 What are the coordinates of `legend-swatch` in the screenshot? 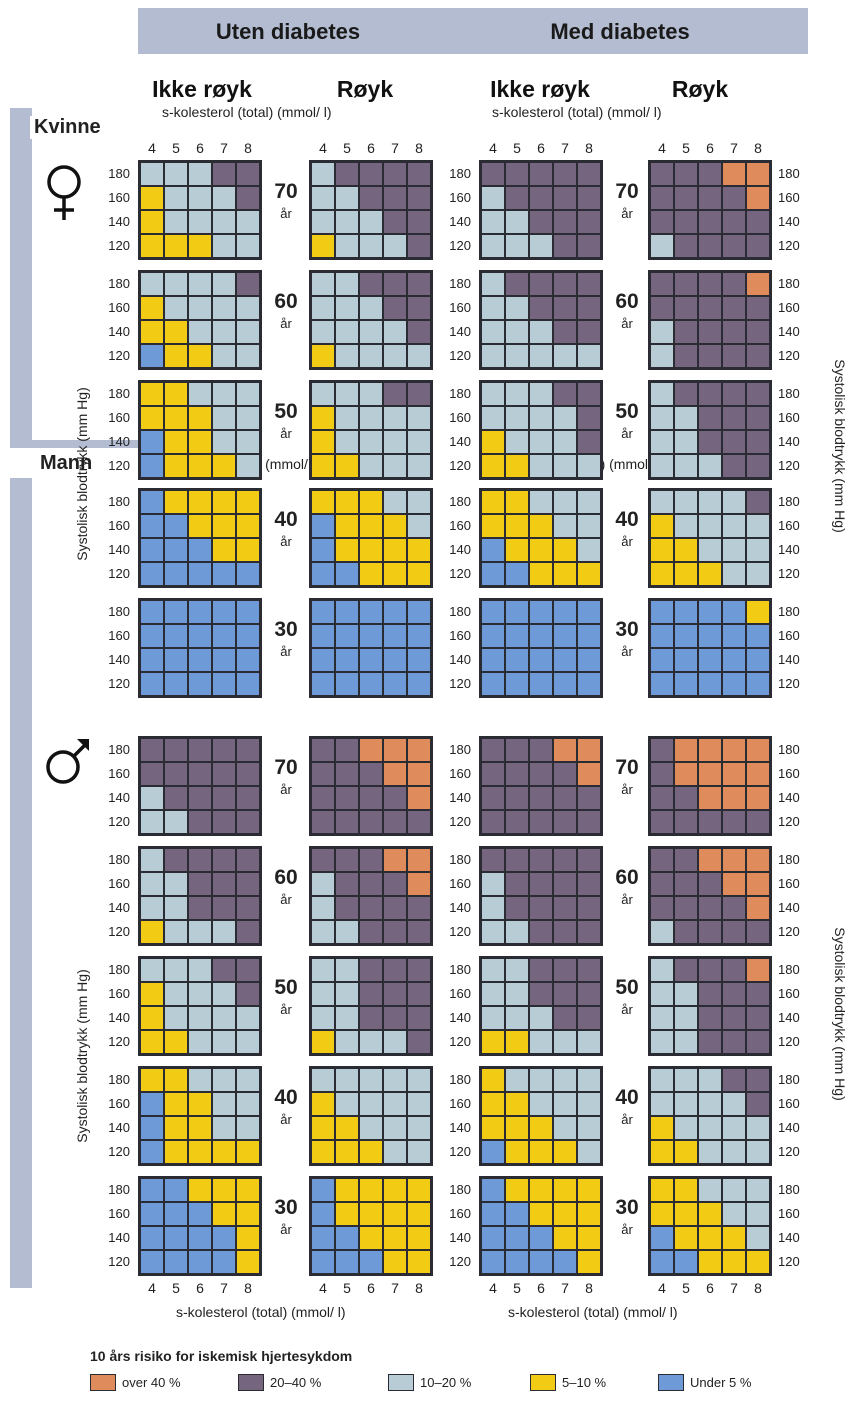 It's located at (251, 1382).